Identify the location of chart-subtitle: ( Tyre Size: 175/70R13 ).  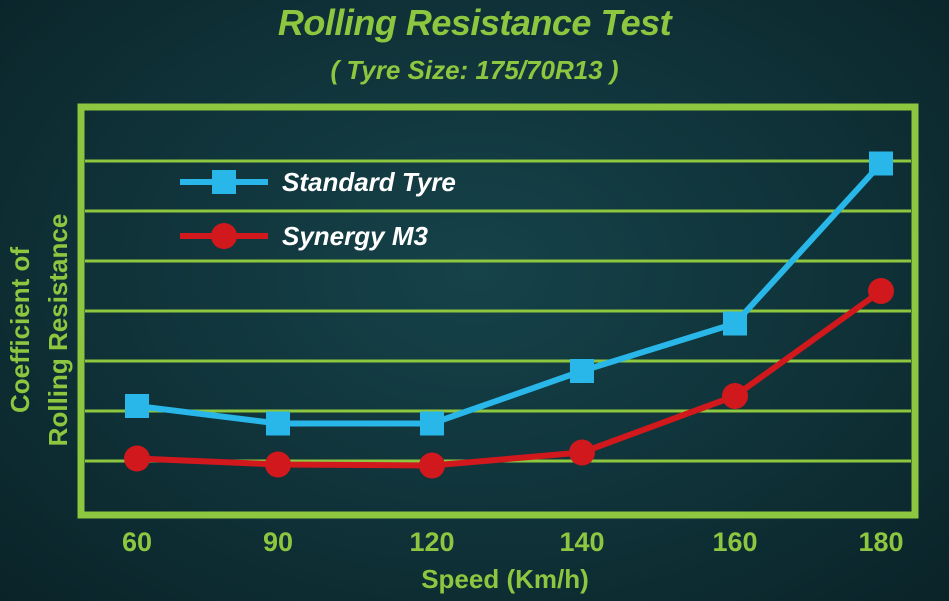
(474, 70).